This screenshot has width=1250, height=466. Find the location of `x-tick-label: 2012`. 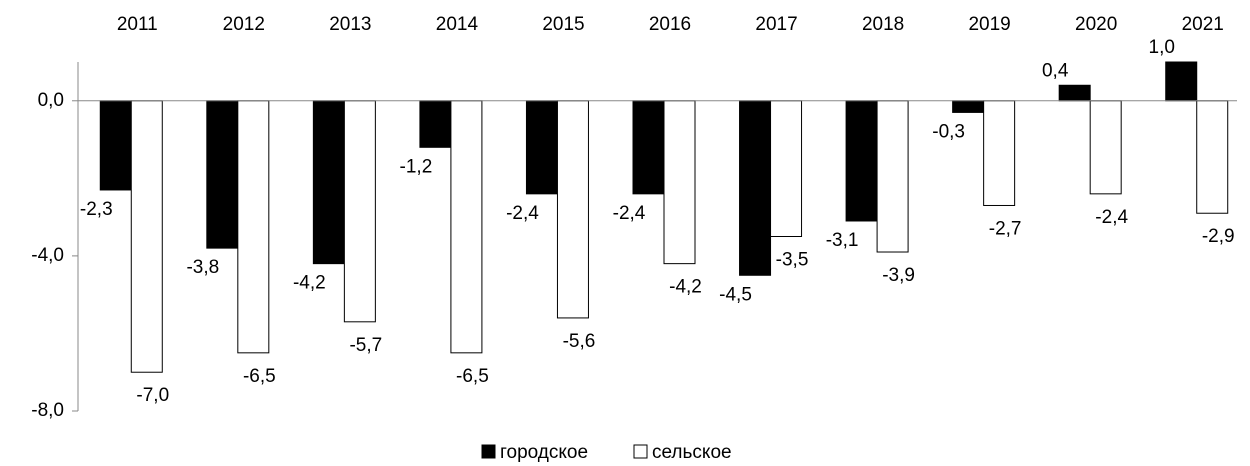

x-tick-label: 2012 is located at coordinates (244, 24).